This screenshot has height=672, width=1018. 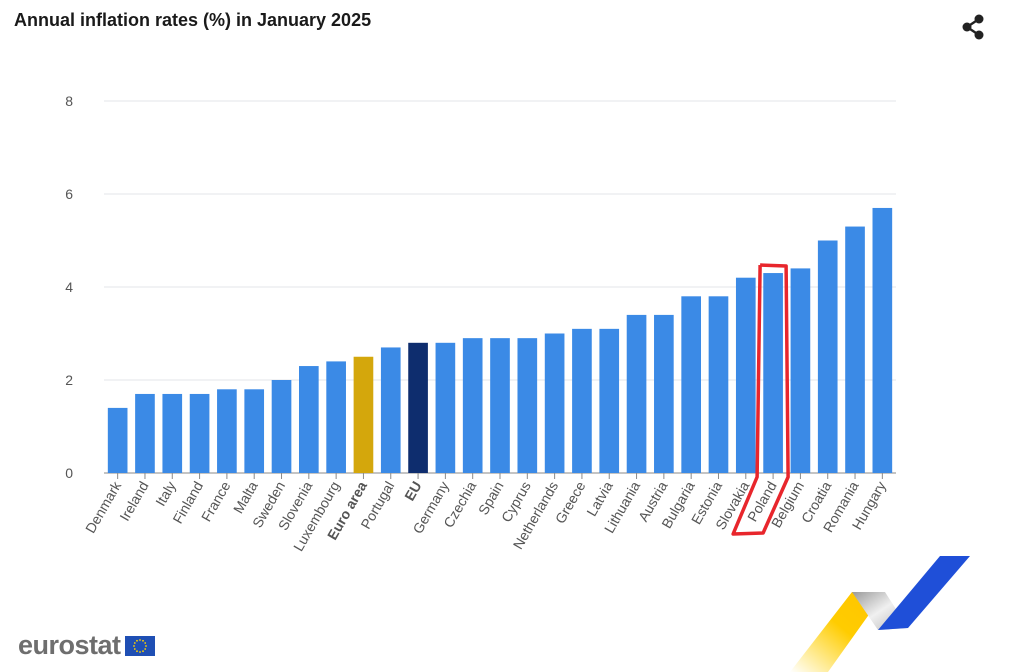 What do you see at coordinates (165, 494) in the screenshot?
I see `x-tick-label: Italy` at bounding box center [165, 494].